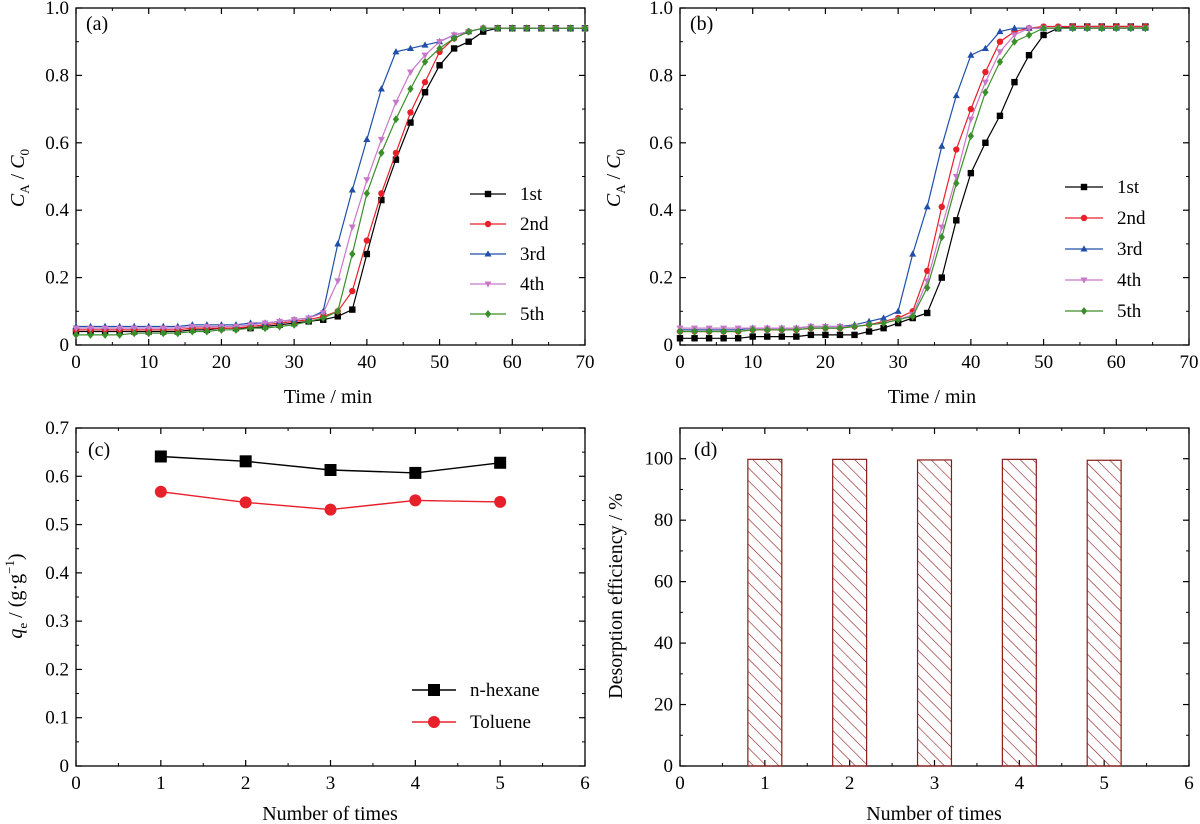 This screenshot has width=1200, height=824. I want to click on panel-a-tag: (a), so click(97, 24).